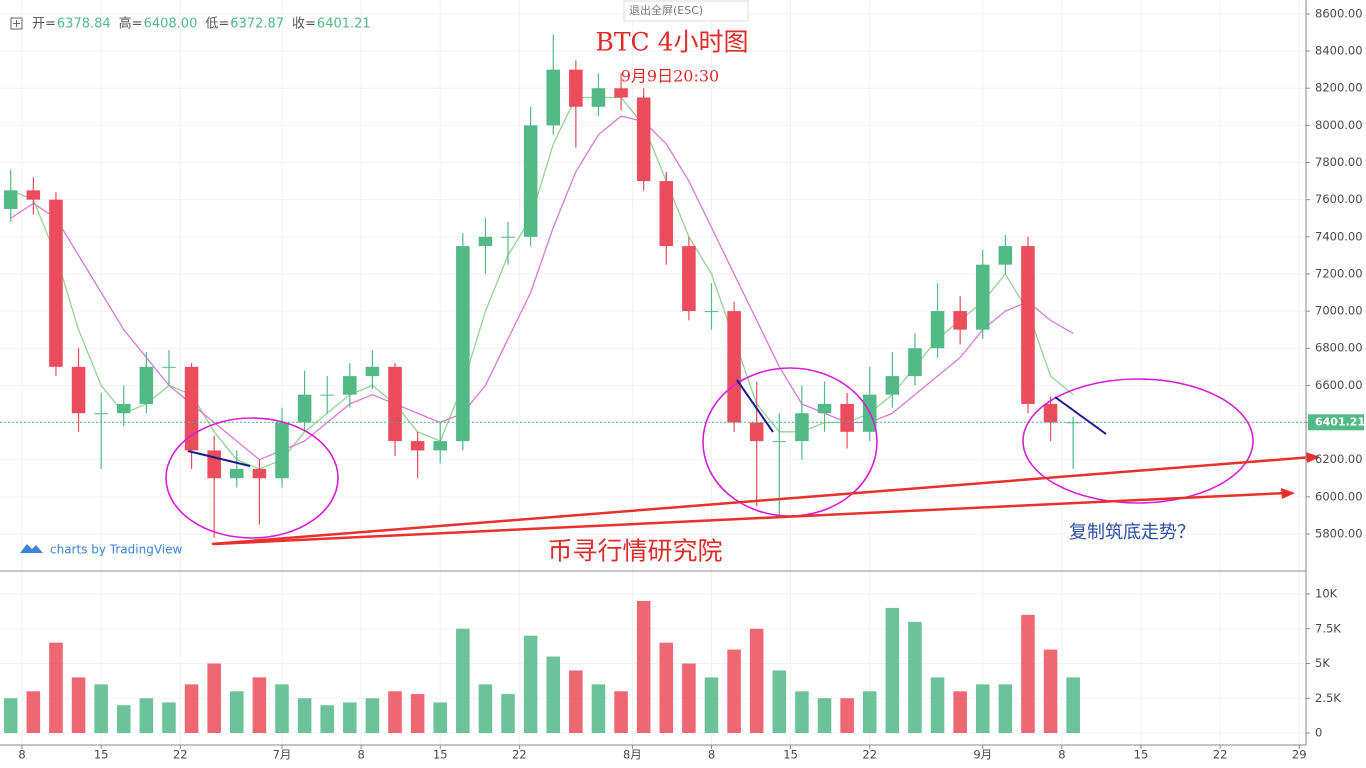  I want to click on y-tick-label: 7800.00, so click(1339, 162).